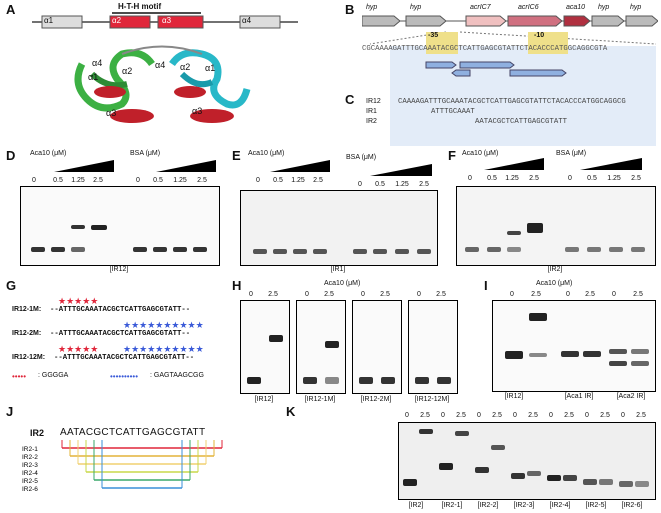 The height and width of the screenshot is (513, 661). What do you see at coordinates (614, 178) in the screenshot?
I see `f-conc-125b: 1.25` at bounding box center [614, 178].